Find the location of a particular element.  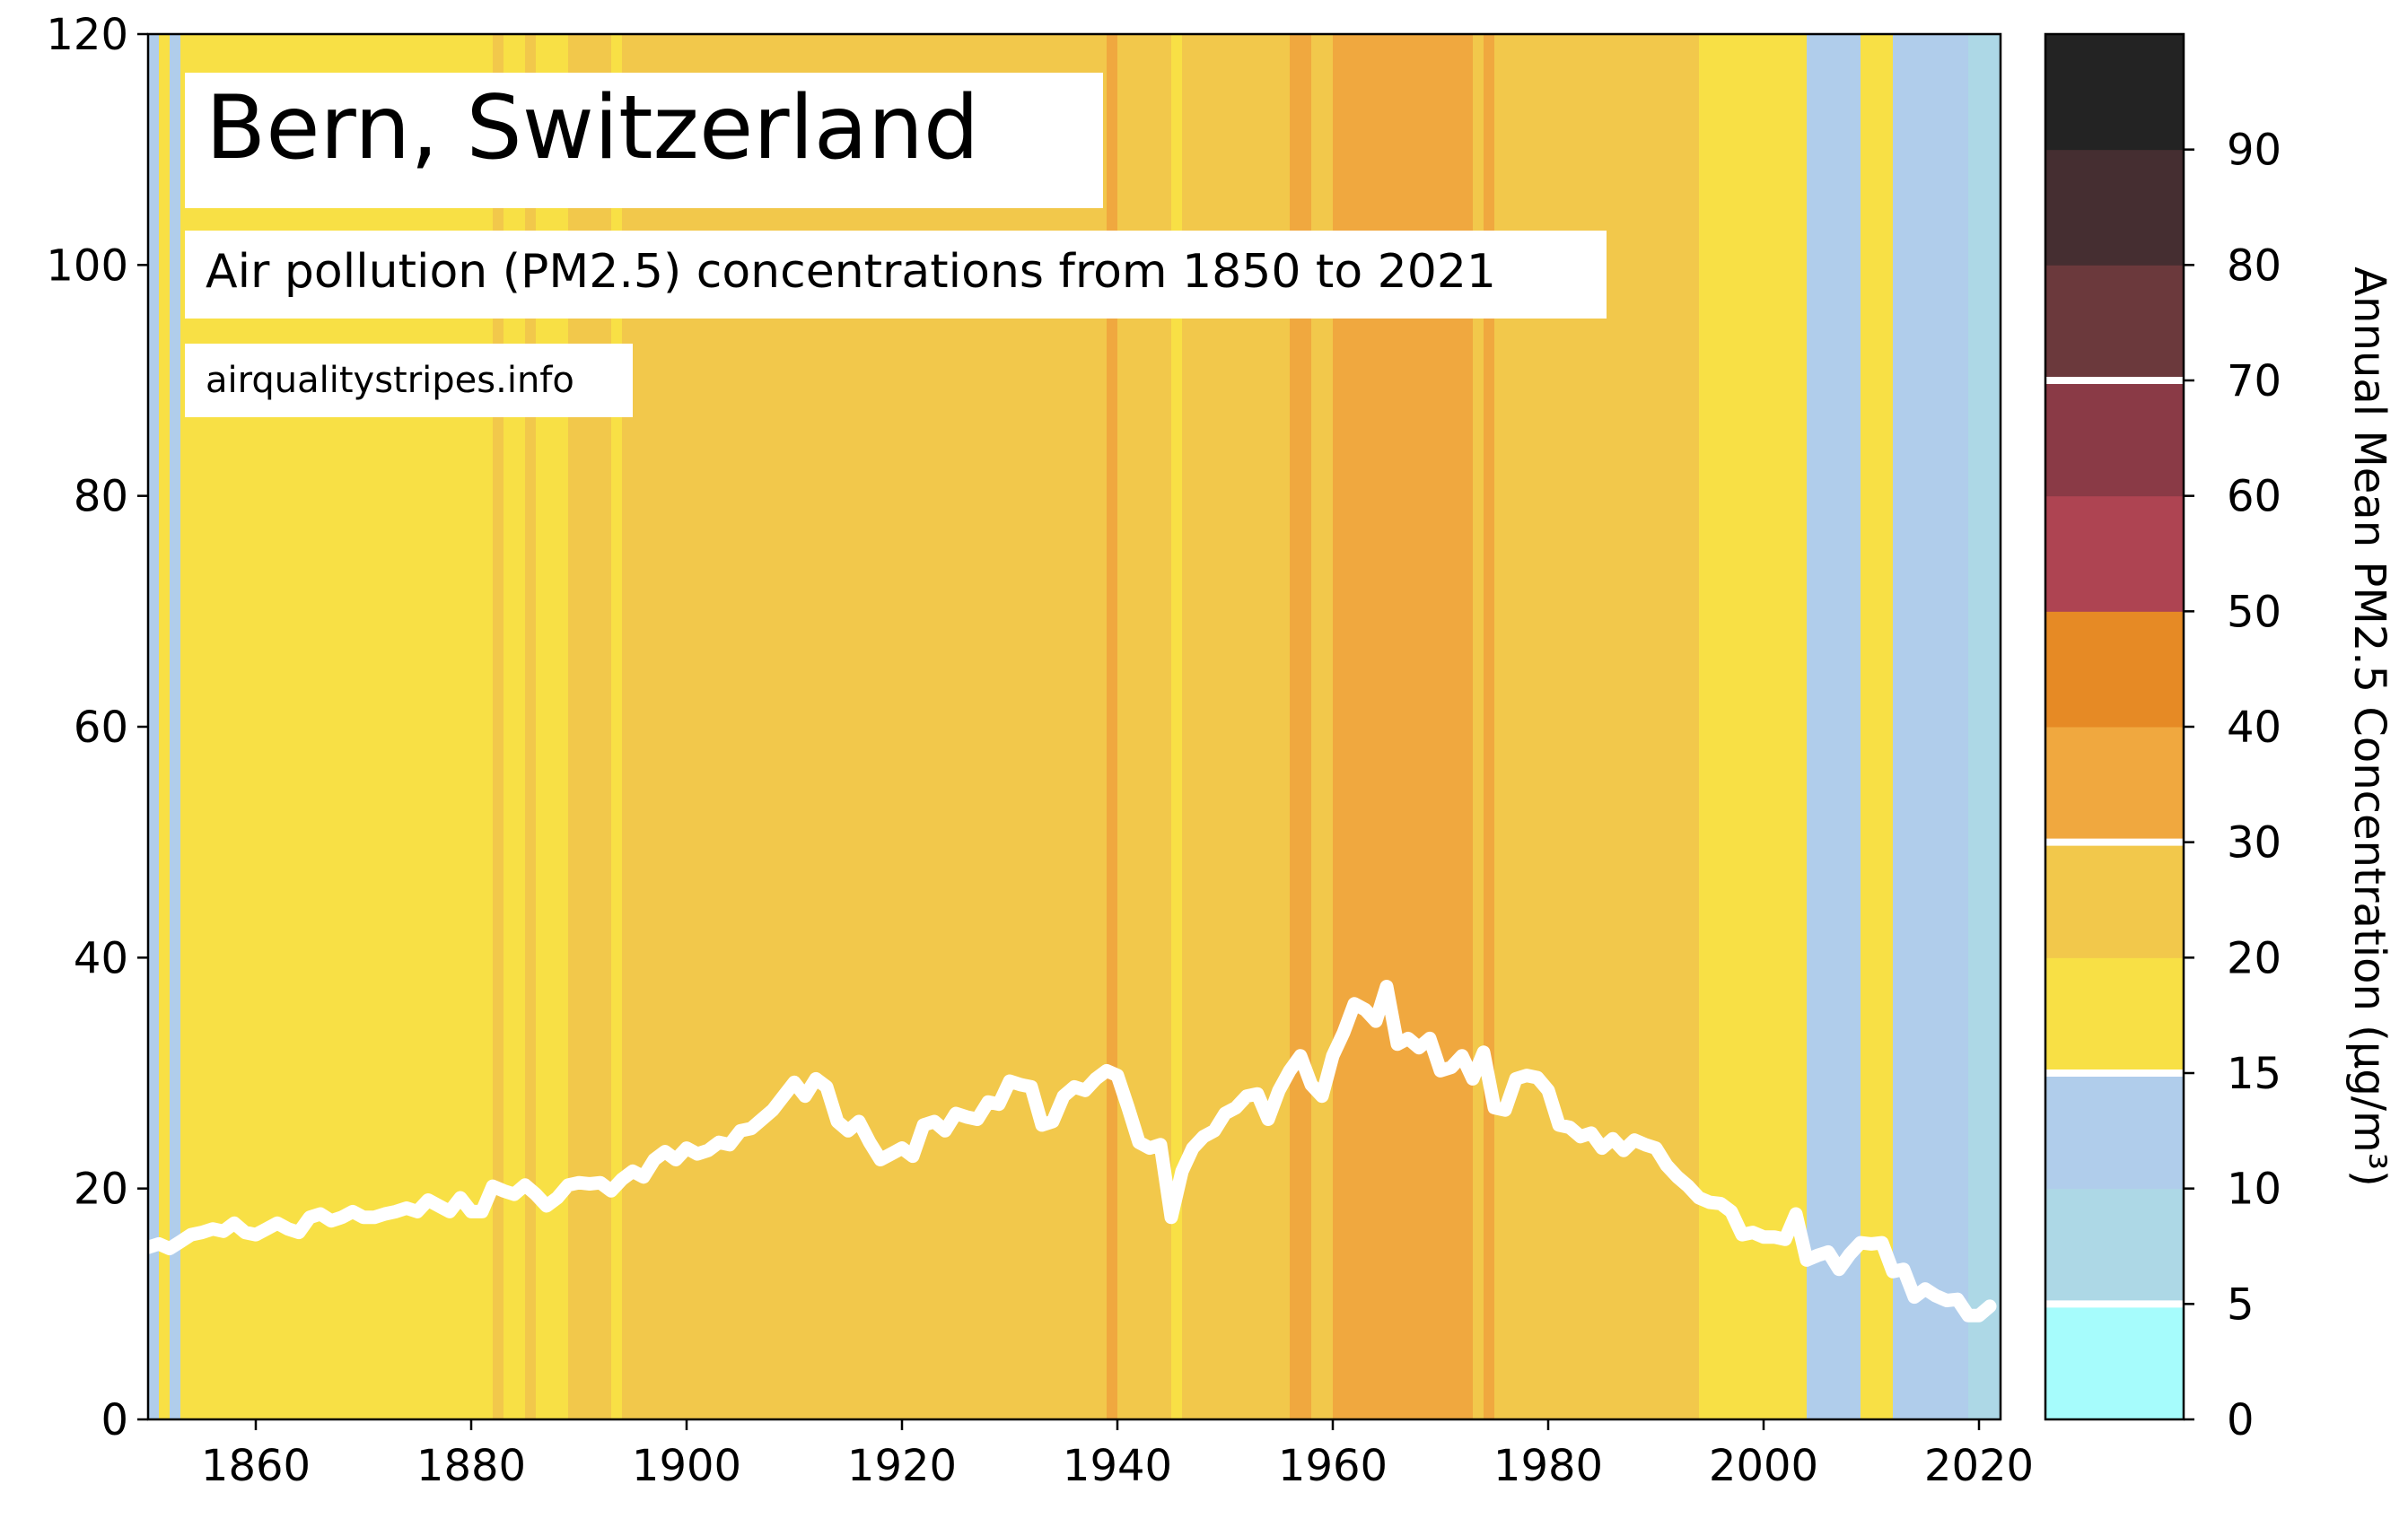

x-tick-label: 1900 is located at coordinates (687, 1466).